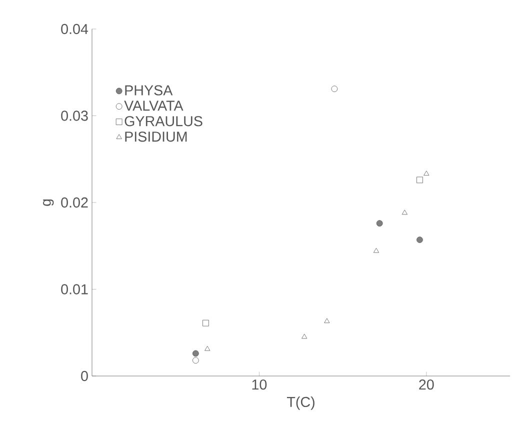 Image resolution: width=517 pixels, height=446 pixels. I want to click on legend-label: PISIDIUM, so click(156, 137).